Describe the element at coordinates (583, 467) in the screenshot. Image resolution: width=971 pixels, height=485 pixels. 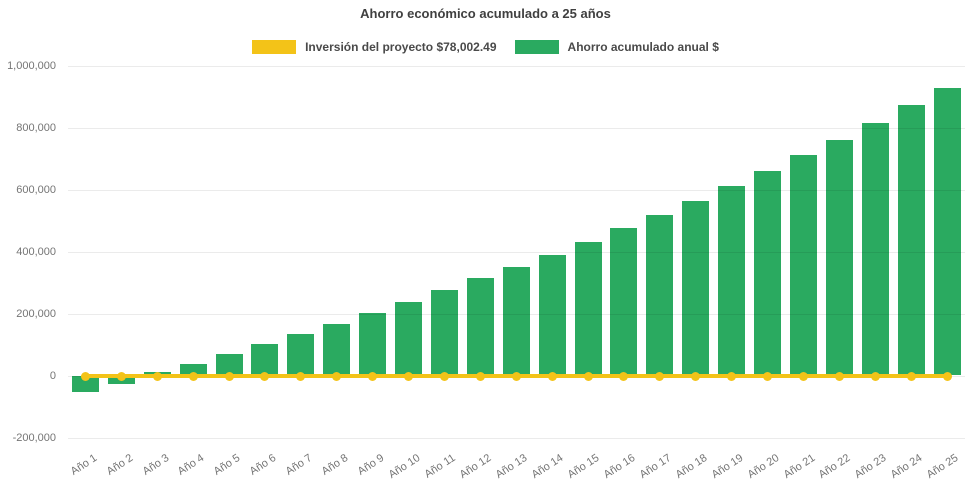
I see `x-axis-tick-label: Año 15` at that location.